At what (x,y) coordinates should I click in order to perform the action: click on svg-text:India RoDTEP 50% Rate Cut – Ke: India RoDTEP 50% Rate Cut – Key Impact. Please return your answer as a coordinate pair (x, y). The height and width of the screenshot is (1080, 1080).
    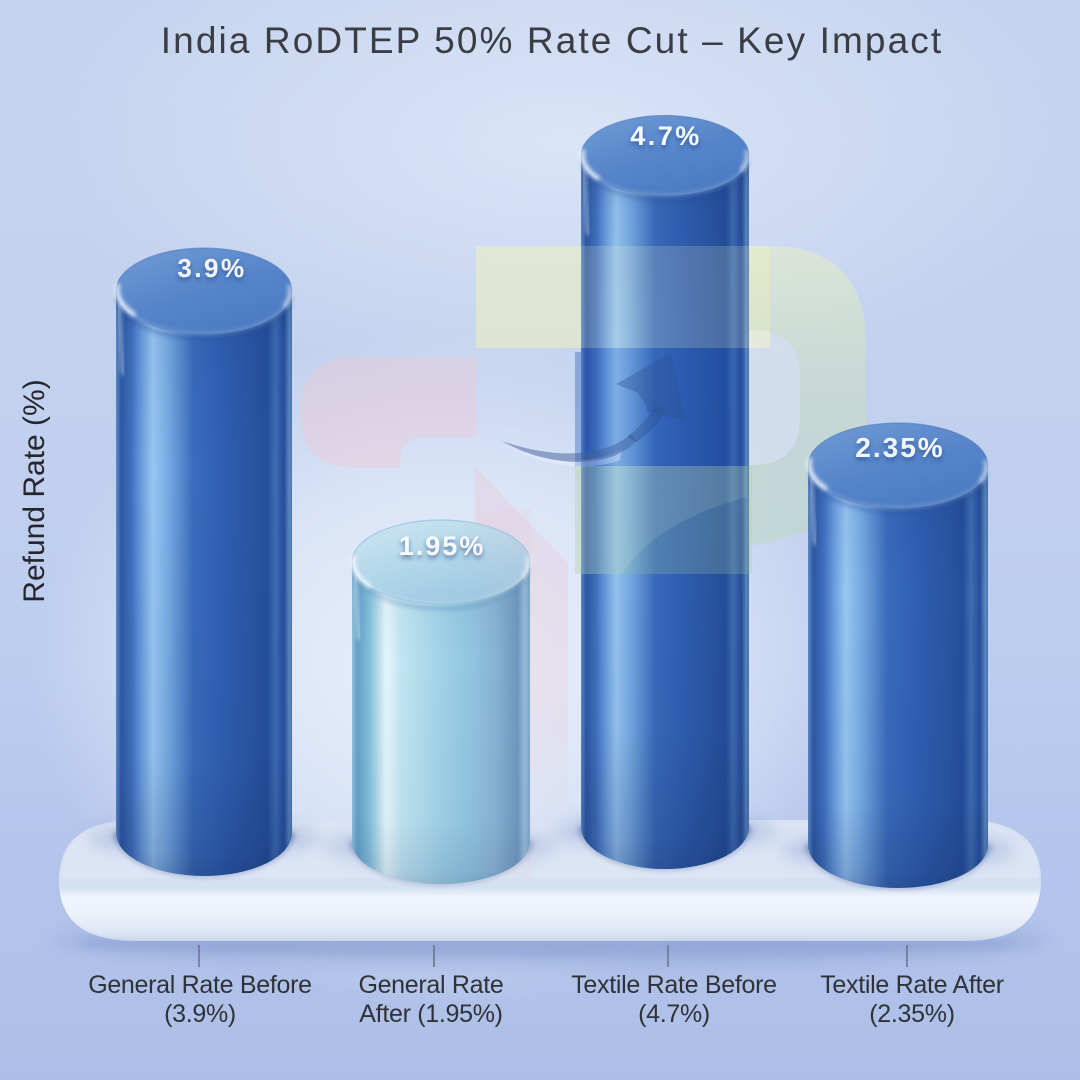
    Looking at the image, I should click on (552, 40).